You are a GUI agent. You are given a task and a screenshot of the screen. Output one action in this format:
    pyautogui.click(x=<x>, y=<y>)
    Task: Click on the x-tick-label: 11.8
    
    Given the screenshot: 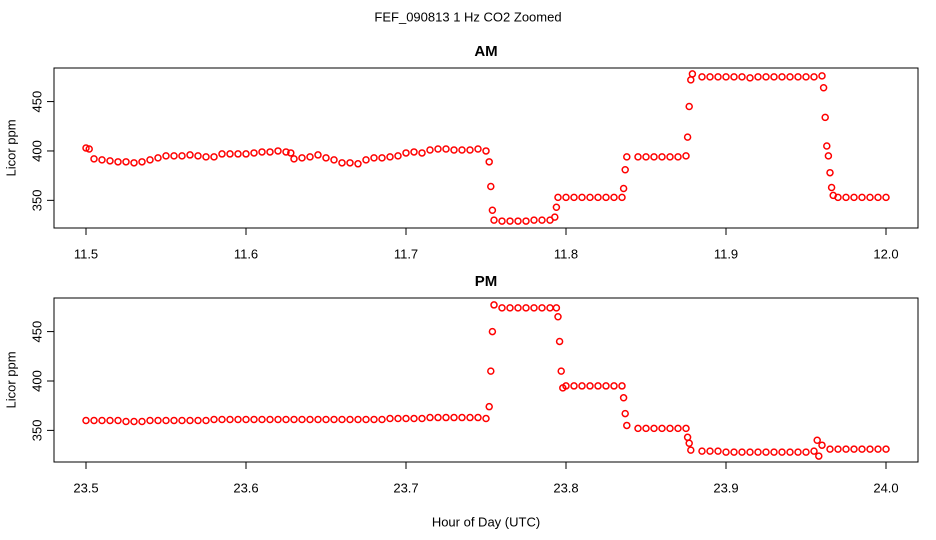 What is the action you would take?
    pyautogui.click(x=566, y=253)
    